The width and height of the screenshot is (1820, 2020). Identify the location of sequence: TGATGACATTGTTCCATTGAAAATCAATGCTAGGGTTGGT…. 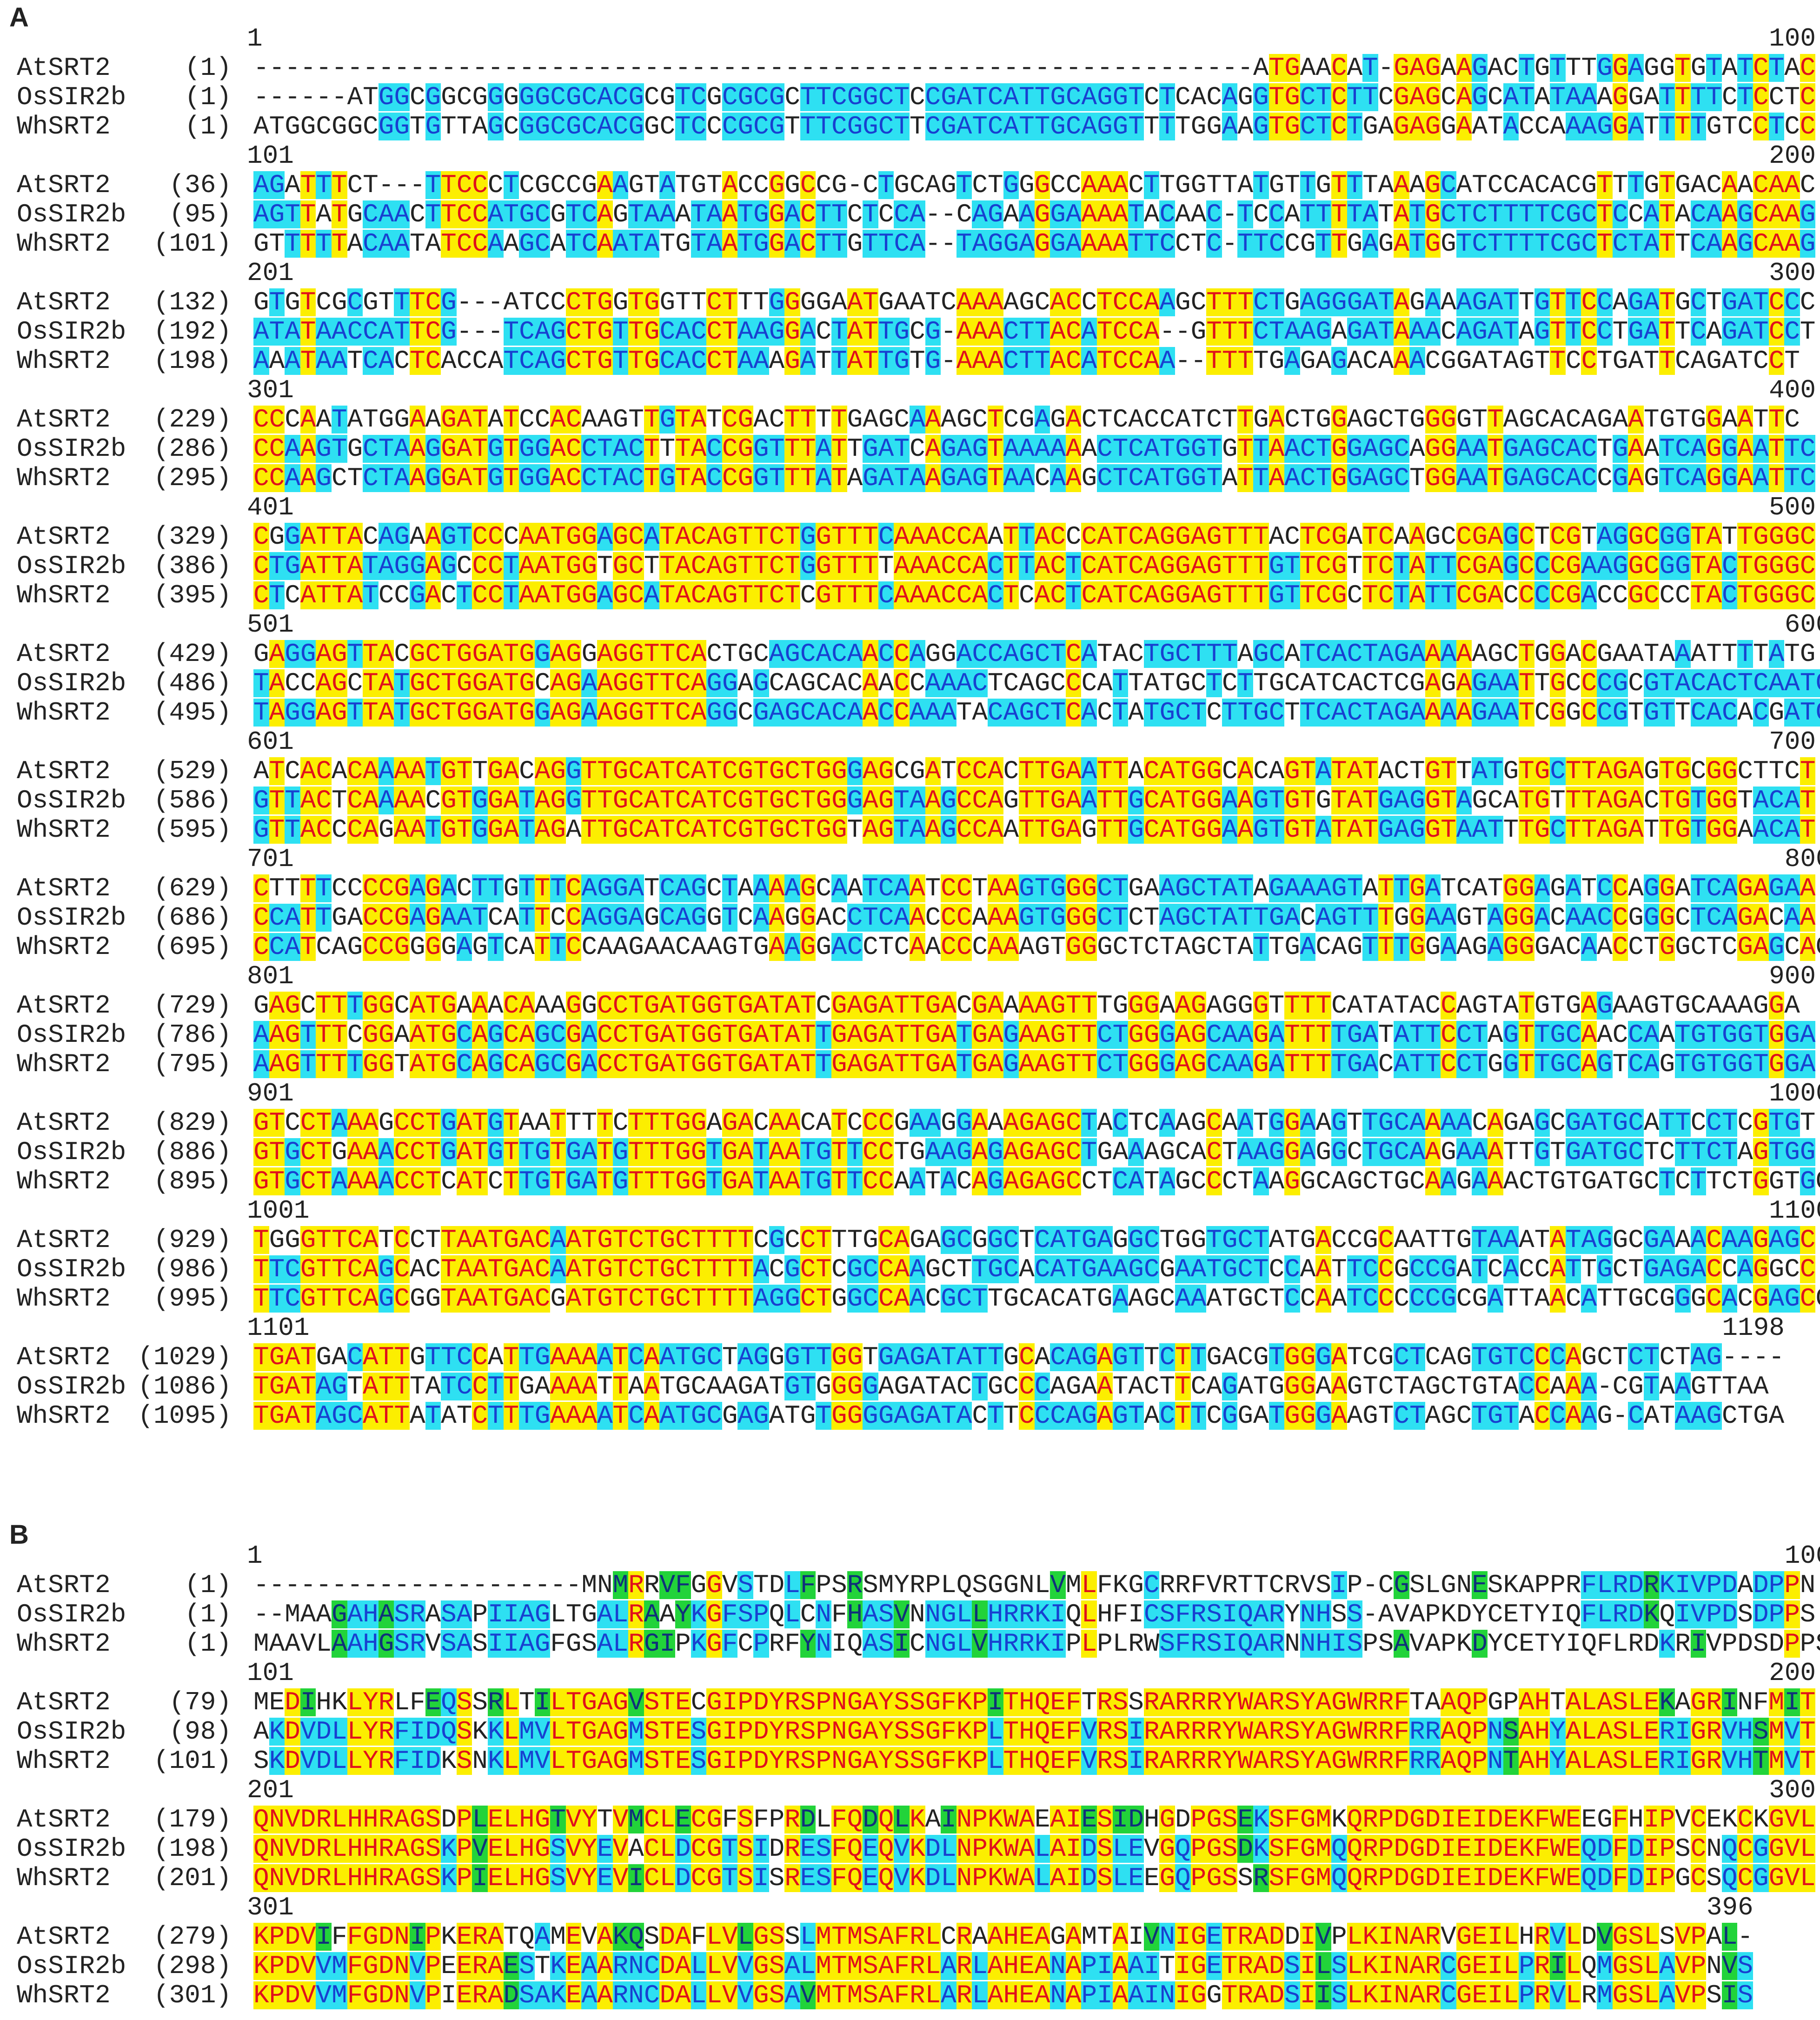
(1019, 1357).